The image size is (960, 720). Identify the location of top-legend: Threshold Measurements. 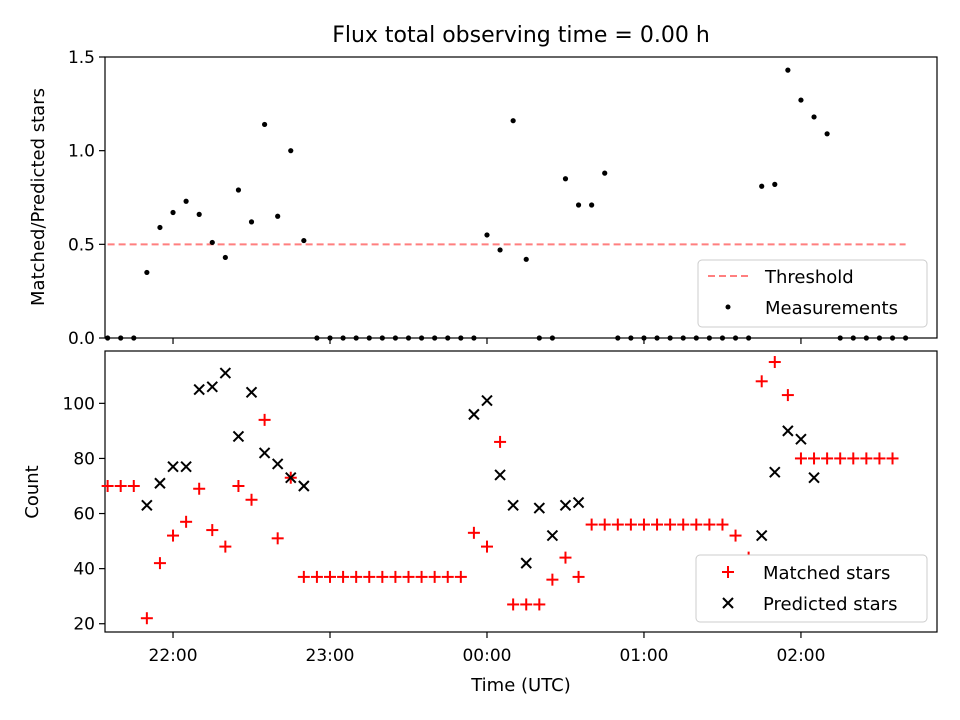
(812, 293).